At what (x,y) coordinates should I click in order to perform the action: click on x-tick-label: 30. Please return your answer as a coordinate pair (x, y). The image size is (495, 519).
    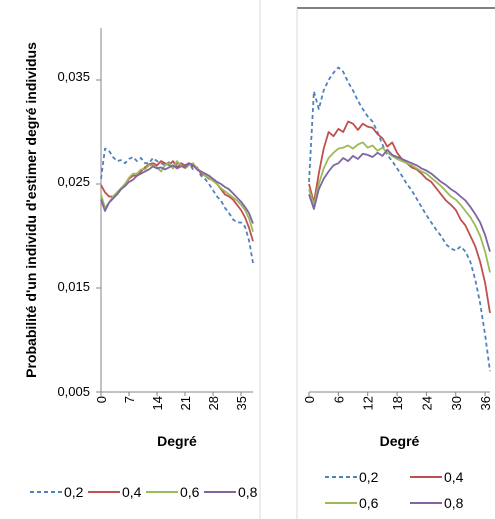
    Looking at the image, I should click on (456, 403).